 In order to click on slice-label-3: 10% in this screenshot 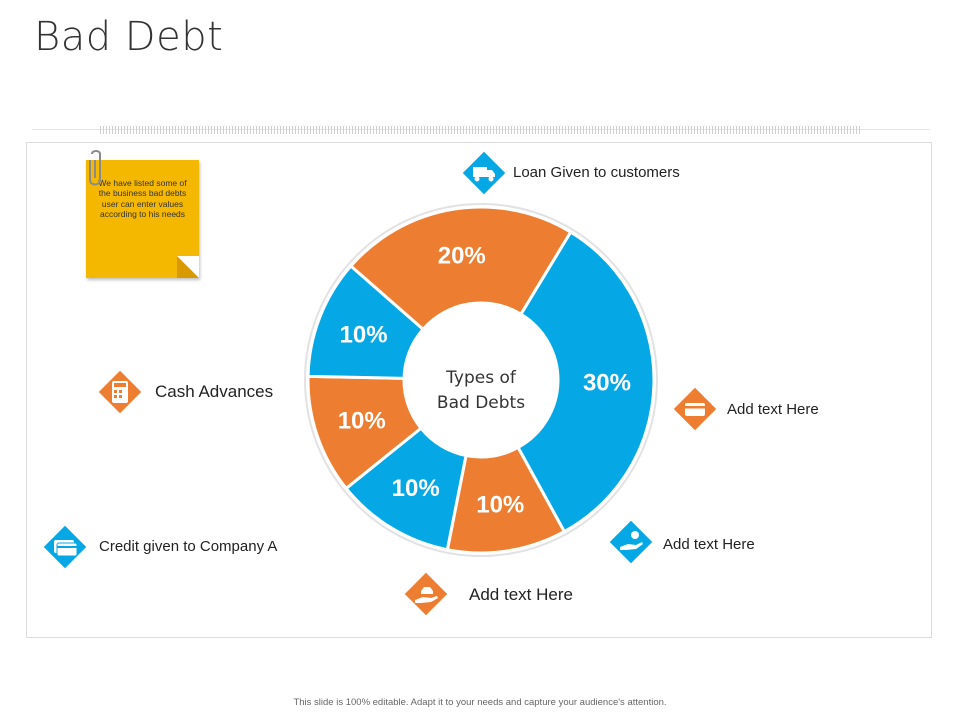, I will do `click(416, 488)`.